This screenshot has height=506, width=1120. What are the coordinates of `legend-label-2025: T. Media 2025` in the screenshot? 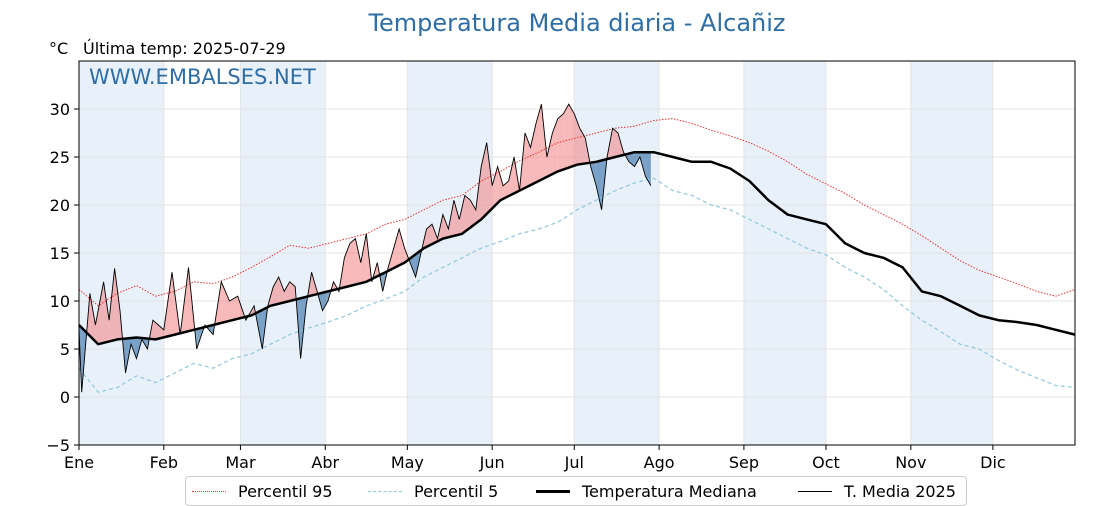 It's located at (900, 491).